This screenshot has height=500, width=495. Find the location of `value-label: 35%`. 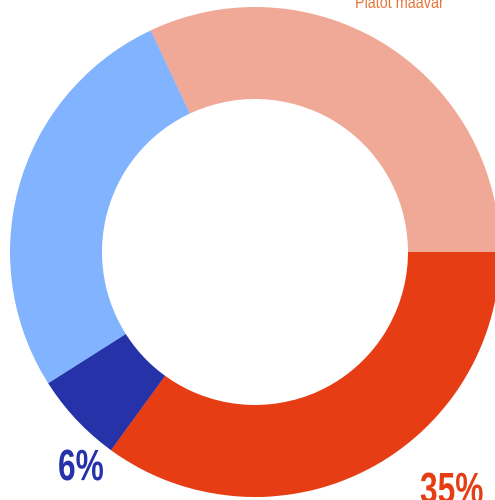

value-label: 35% is located at coordinates (451, 482).